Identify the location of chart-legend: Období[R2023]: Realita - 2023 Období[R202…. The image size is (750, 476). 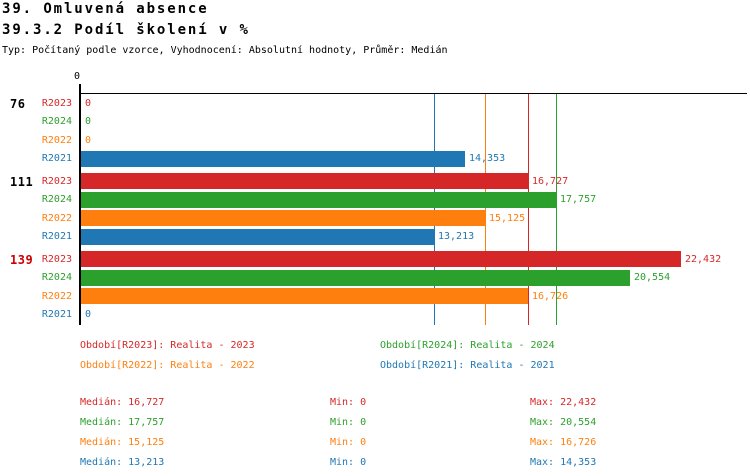
(390, 355).